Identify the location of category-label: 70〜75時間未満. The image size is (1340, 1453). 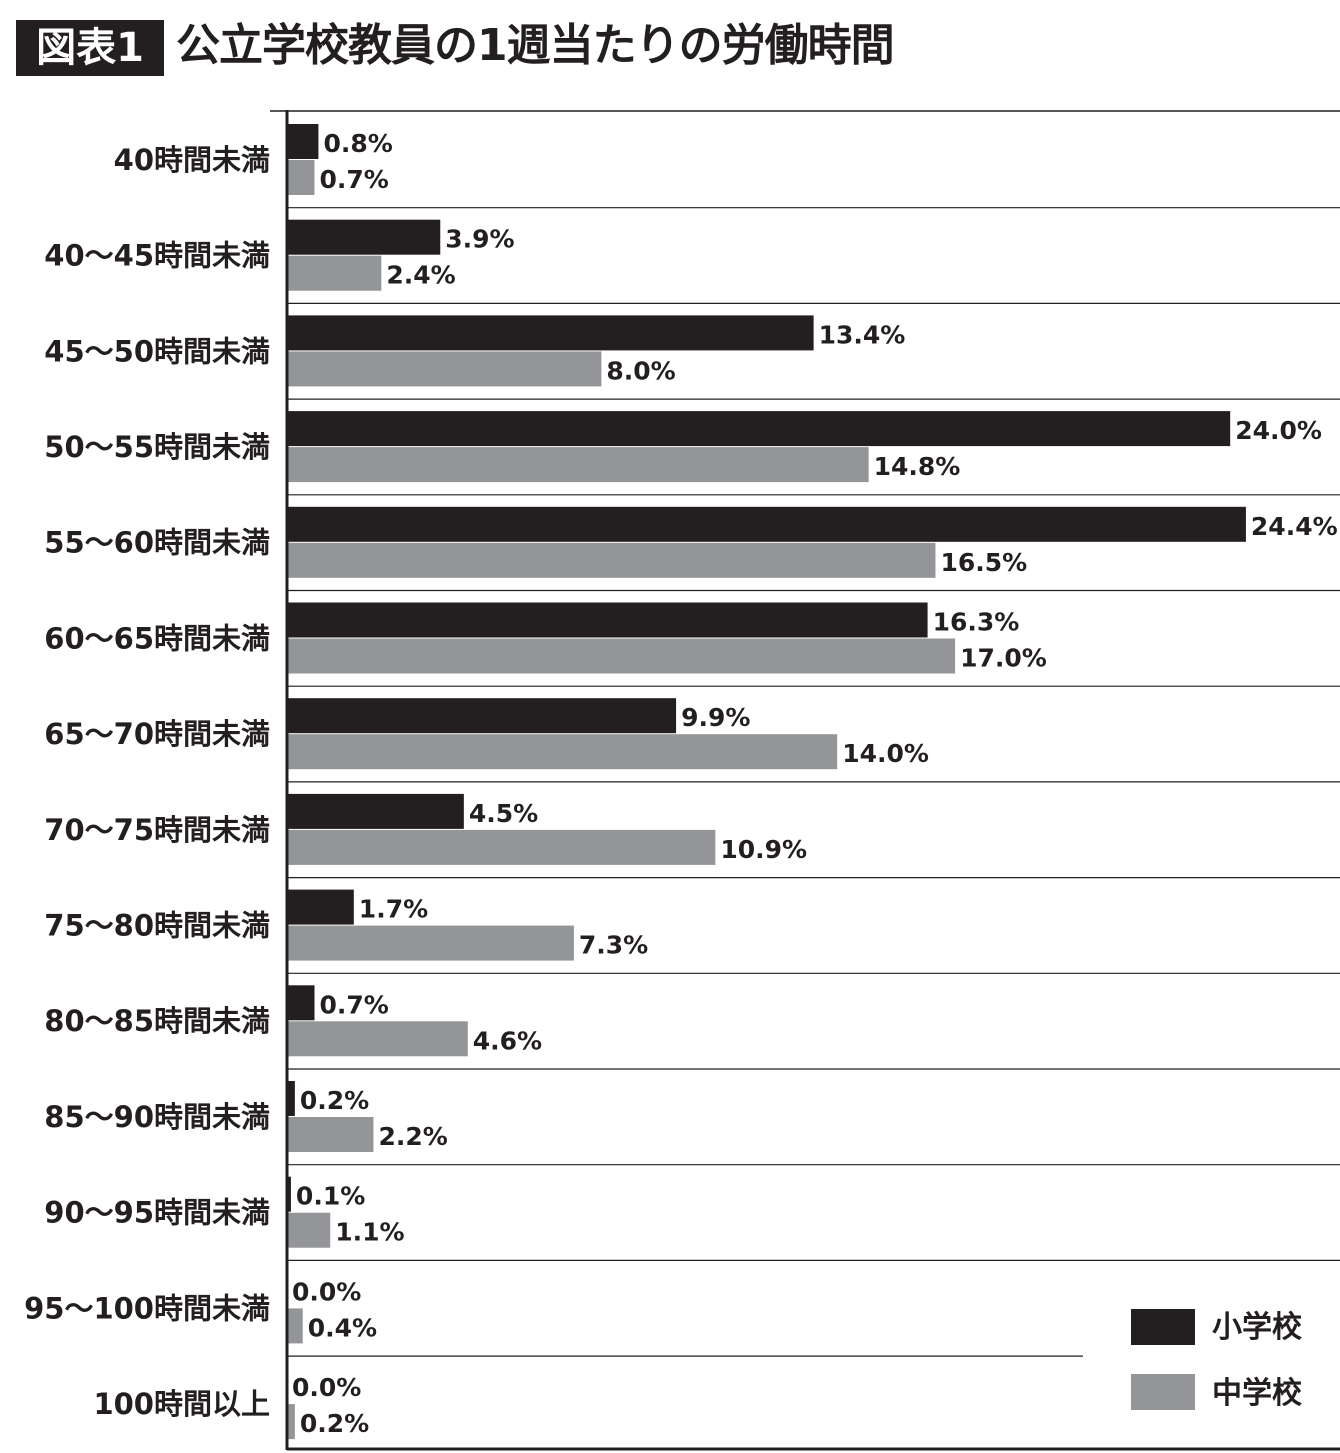
(157, 830).